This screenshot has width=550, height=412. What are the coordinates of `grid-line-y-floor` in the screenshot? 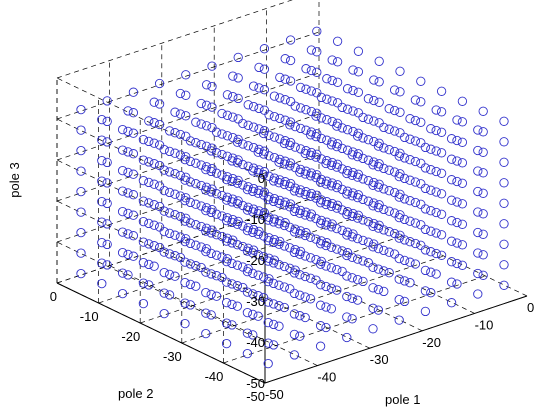 It's located at (354, 319).